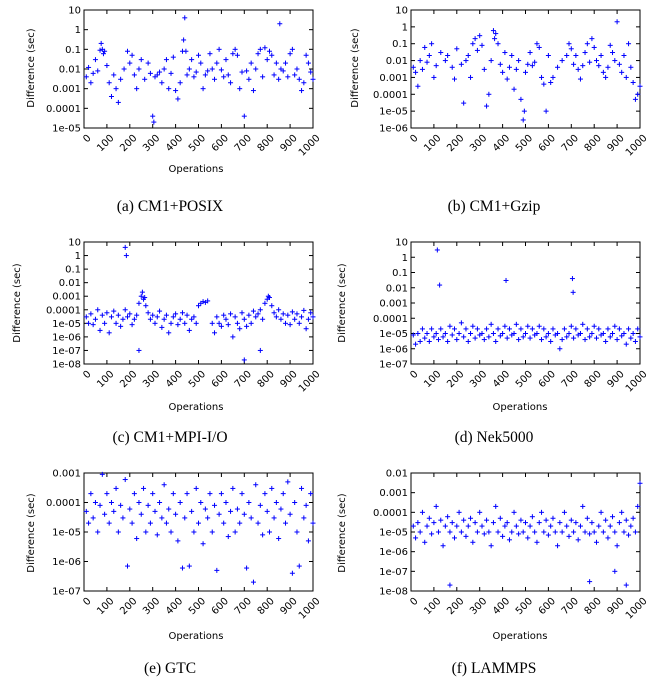  Describe the element at coordinates (501, 606) in the screenshot. I see `chart-f-xtick-label: 400` at that location.